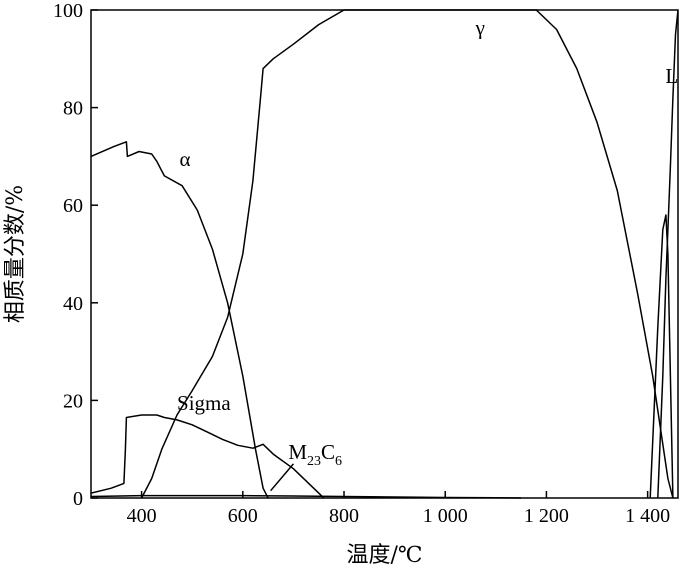 The height and width of the screenshot is (568, 700). What do you see at coordinates (142, 516) in the screenshot?
I see `x-tick-label: 400` at bounding box center [142, 516].